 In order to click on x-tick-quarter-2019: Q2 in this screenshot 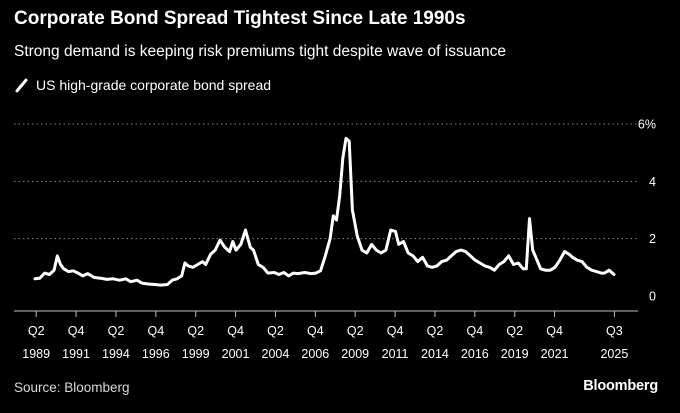, I will do `click(514, 331)`.